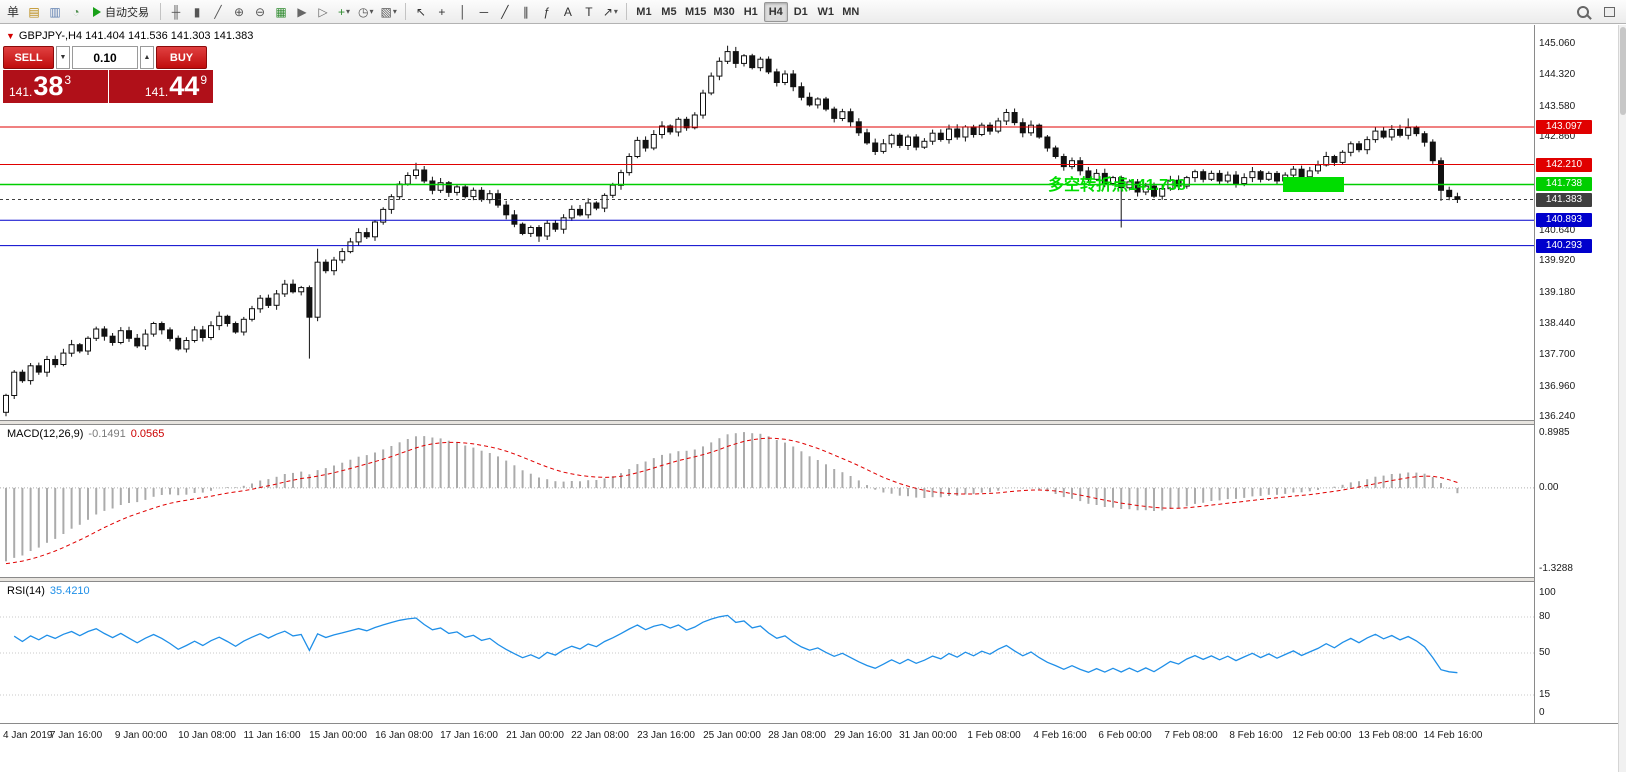  What do you see at coordinates (260, 12) in the screenshot?
I see `zoom-out-button: ⊖` at bounding box center [260, 12].